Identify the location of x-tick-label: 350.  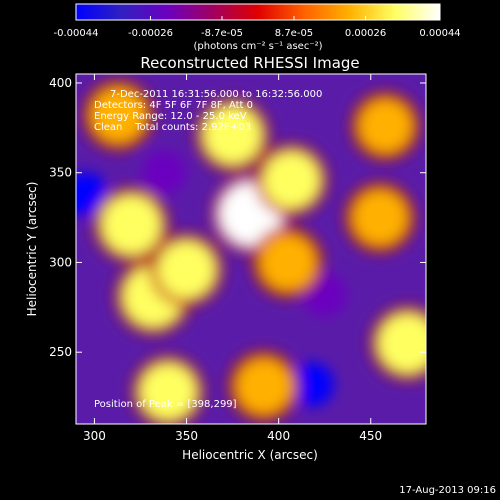
(186, 436).